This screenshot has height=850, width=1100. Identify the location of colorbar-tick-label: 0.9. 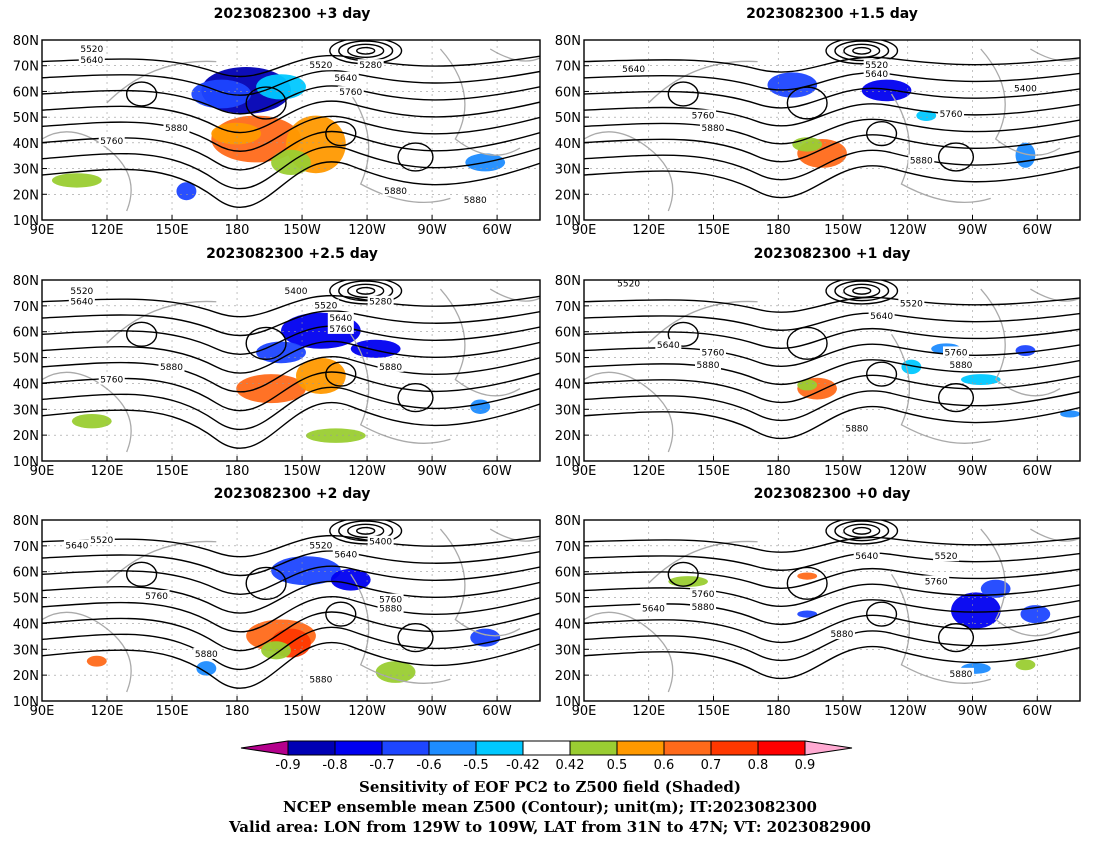
(805, 765).